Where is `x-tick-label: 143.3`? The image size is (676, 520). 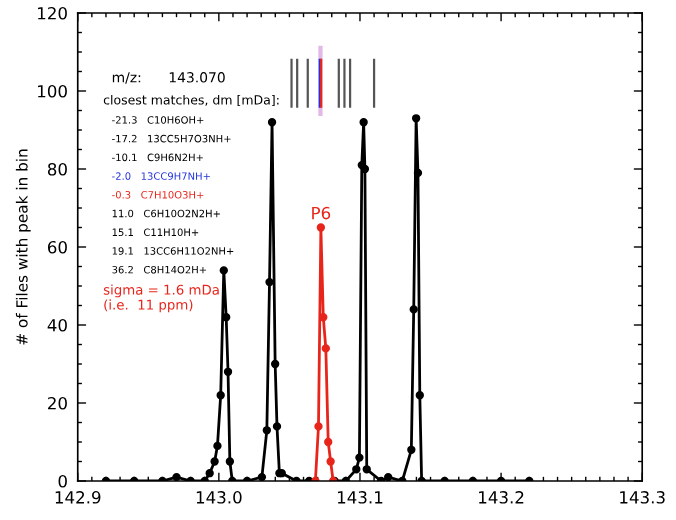 x-tick-label: 143.3 is located at coordinates (642, 497).